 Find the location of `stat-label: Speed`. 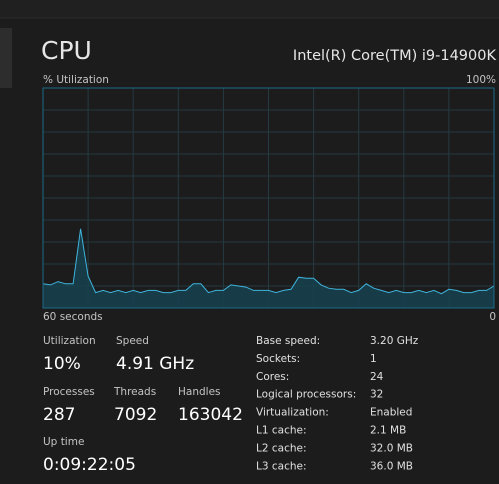

stat-label: Speed is located at coordinates (132, 341).